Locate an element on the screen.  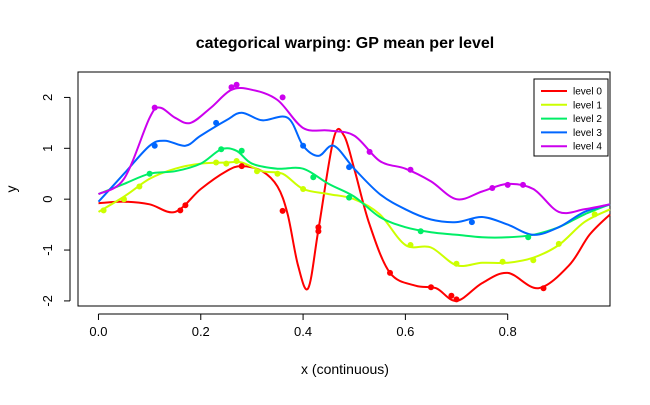
x-tick-label: 0.4 is located at coordinates (303, 331).